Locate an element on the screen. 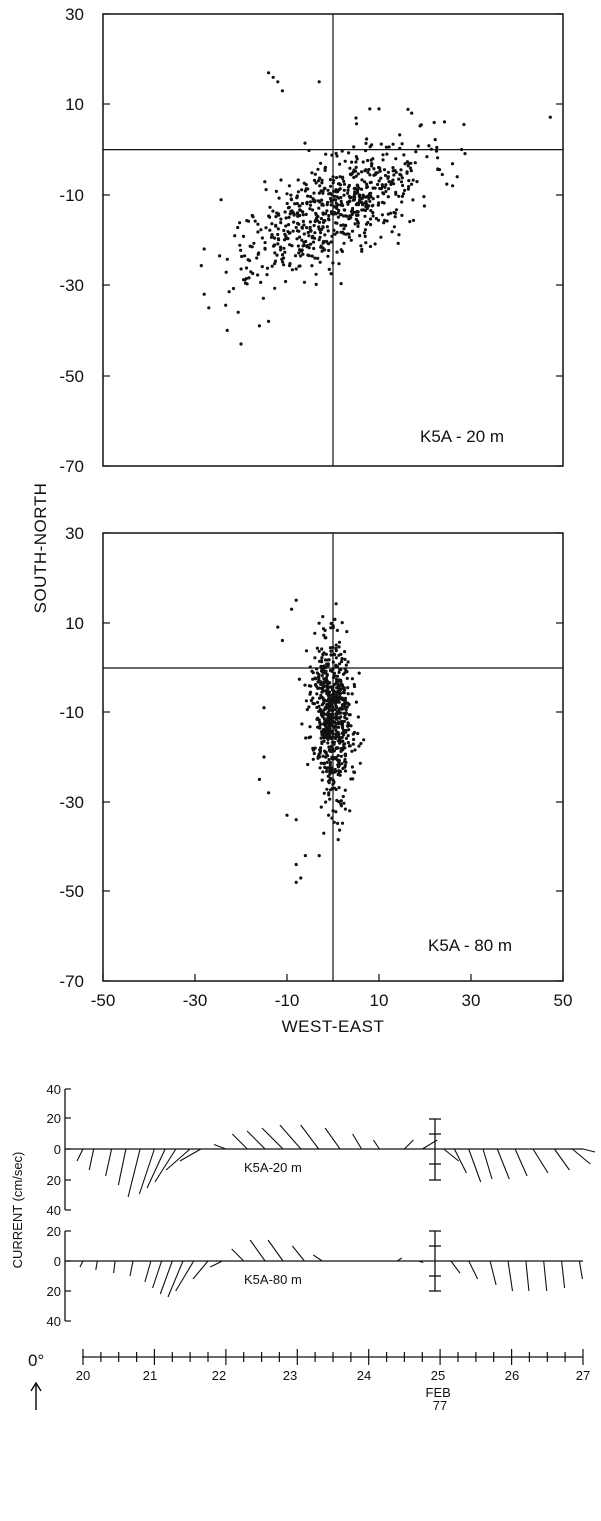 This screenshot has width=601, height=1521. panel-label-20m: K5A - 20 m is located at coordinates (462, 436).